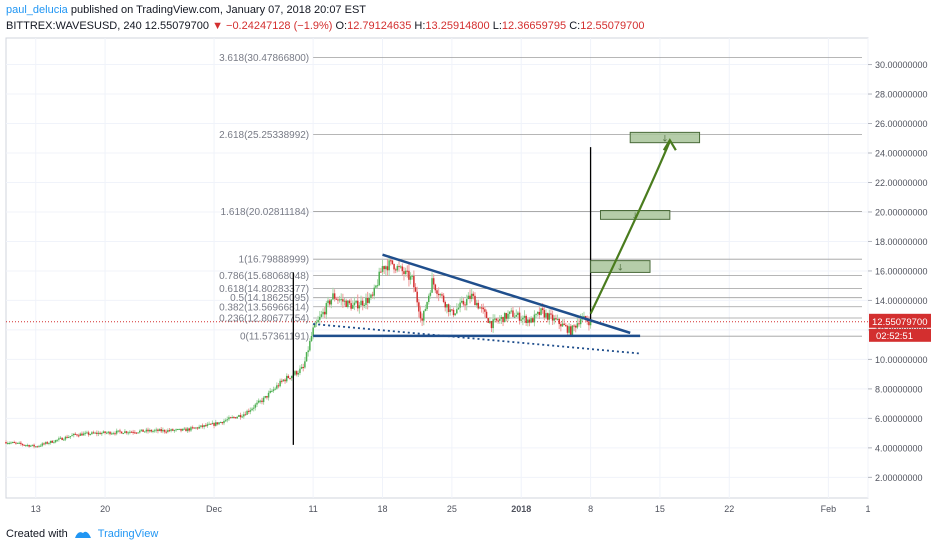 This screenshot has width=932, height=550. I want to click on x-tick-label: Dec, so click(214, 509).